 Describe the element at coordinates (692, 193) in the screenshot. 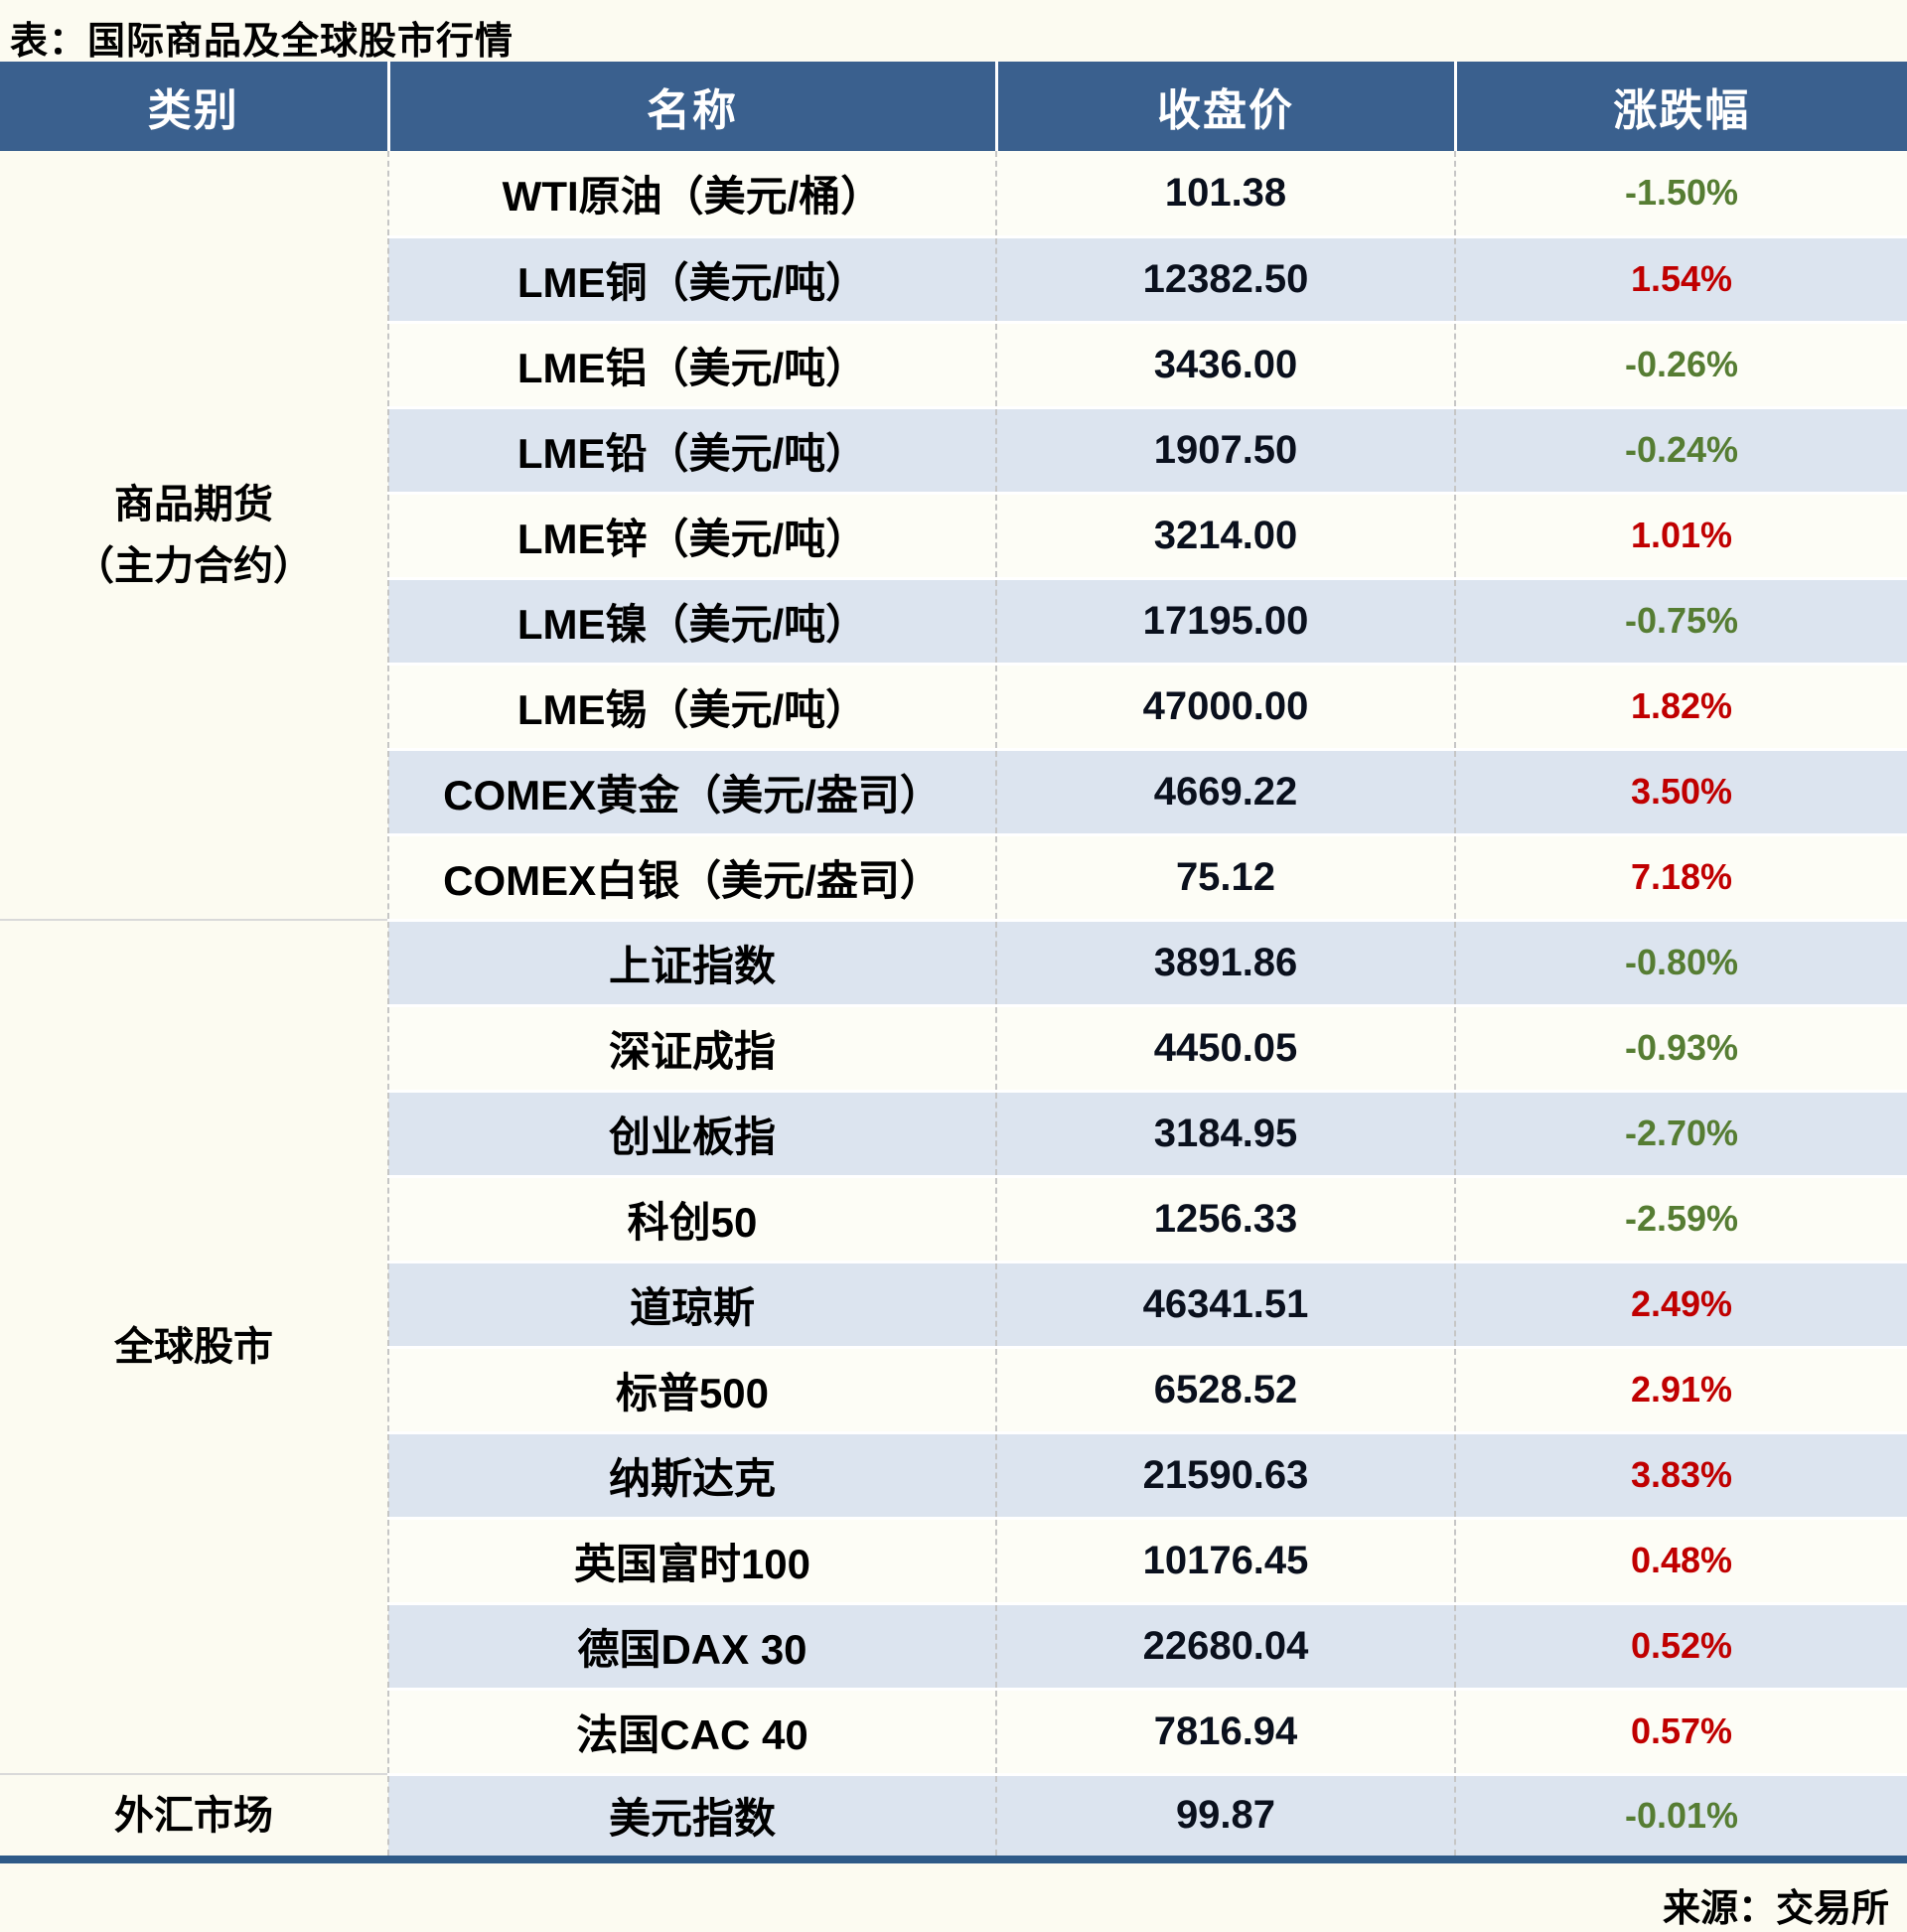

I see `name-cell: WTI原油（美元/桶）` at that location.